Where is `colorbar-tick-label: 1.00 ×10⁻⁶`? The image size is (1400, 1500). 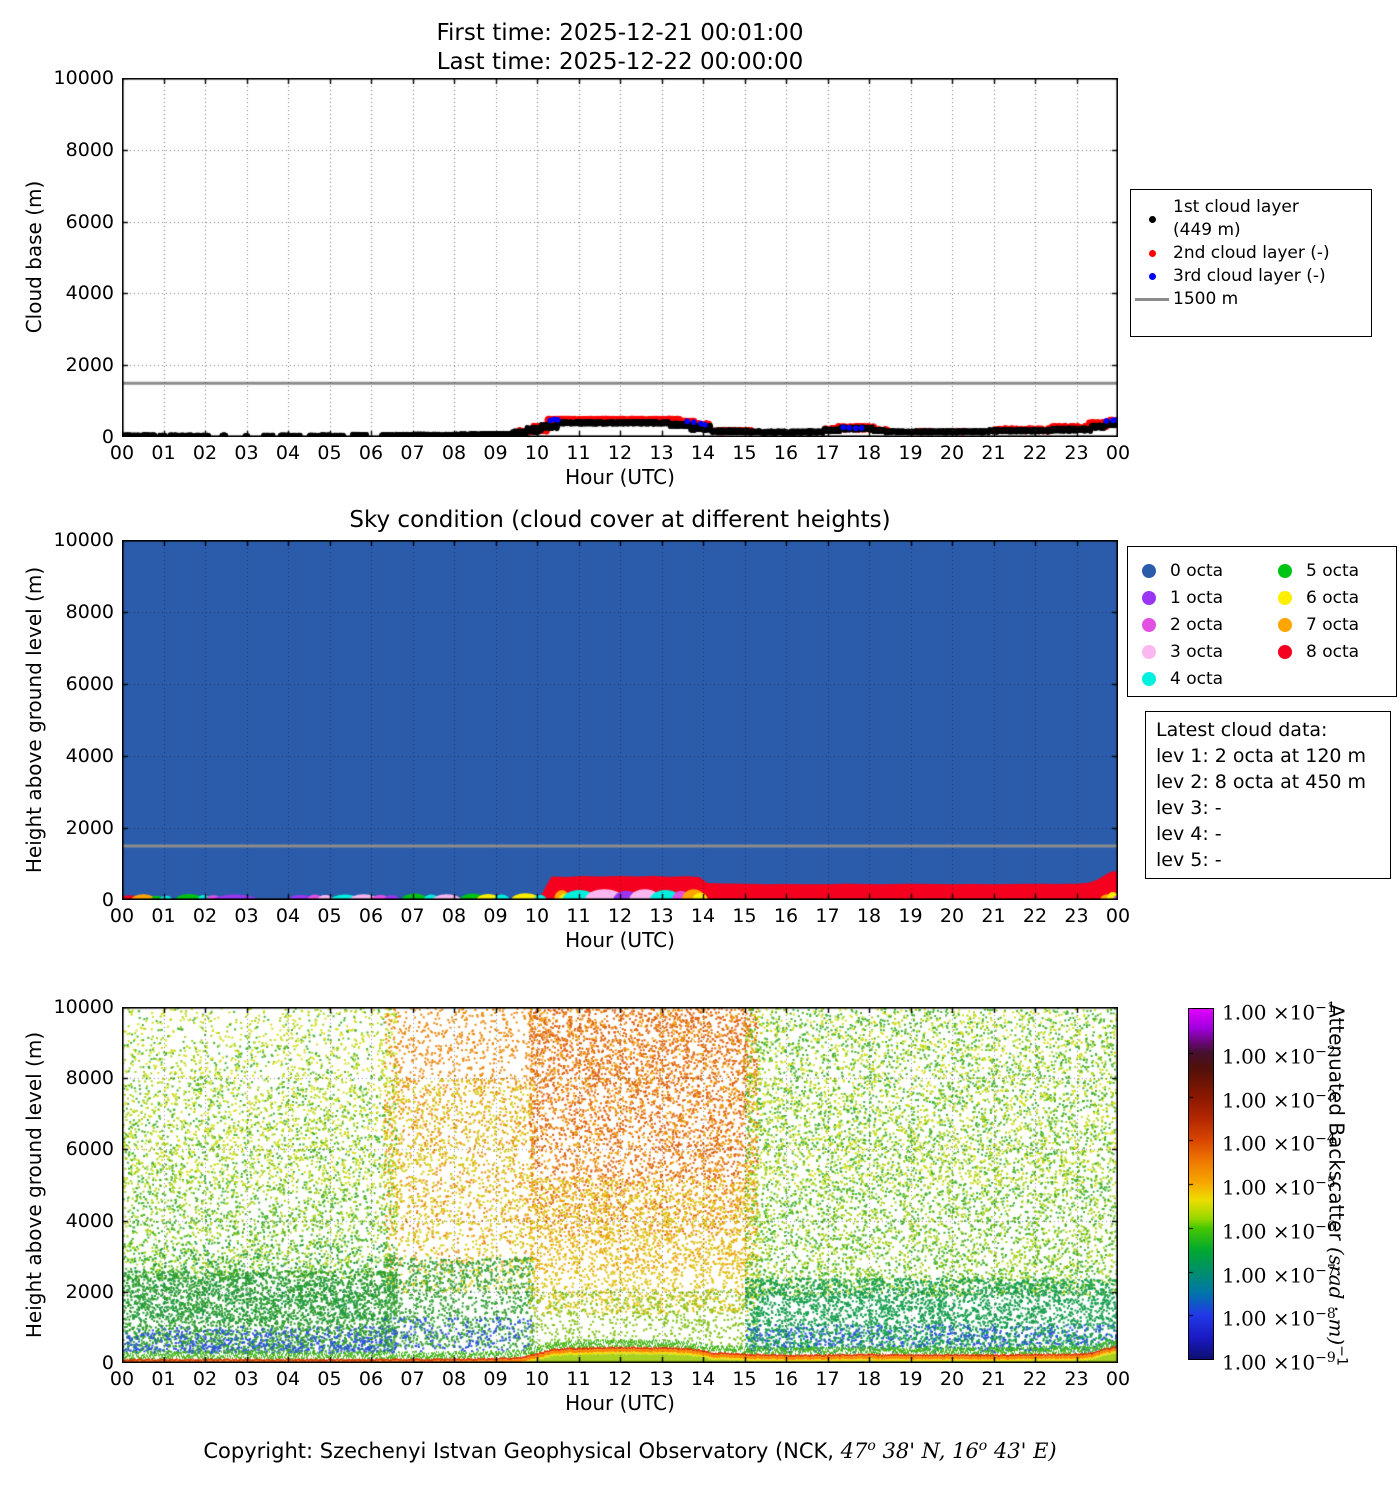 colorbar-tick-label: 1.00 ×10⁻⁶ is located at coordinates (1279, 1231).